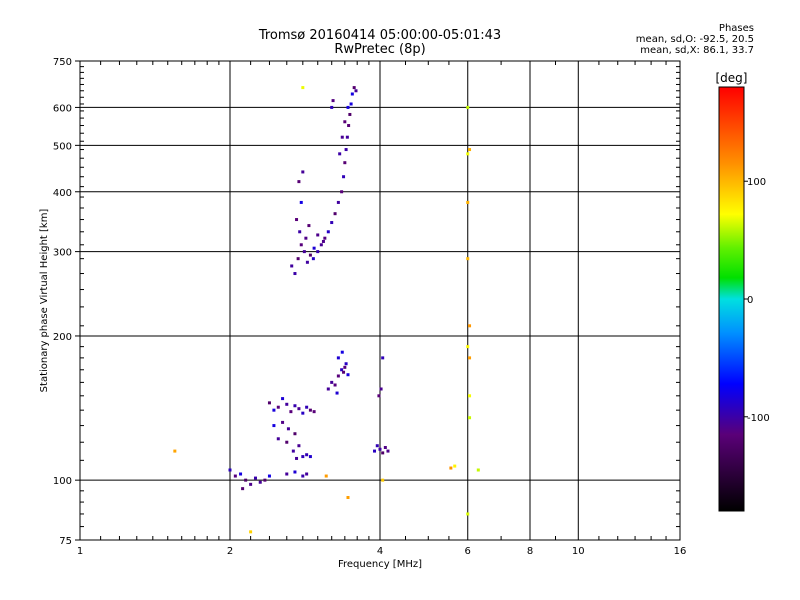 The height and width of the screenshot is (600, 800). What do you see at coordinates (62, 193) in the screenshot?
I see `y-tick-label: 400` at bounding box center [62, 193].